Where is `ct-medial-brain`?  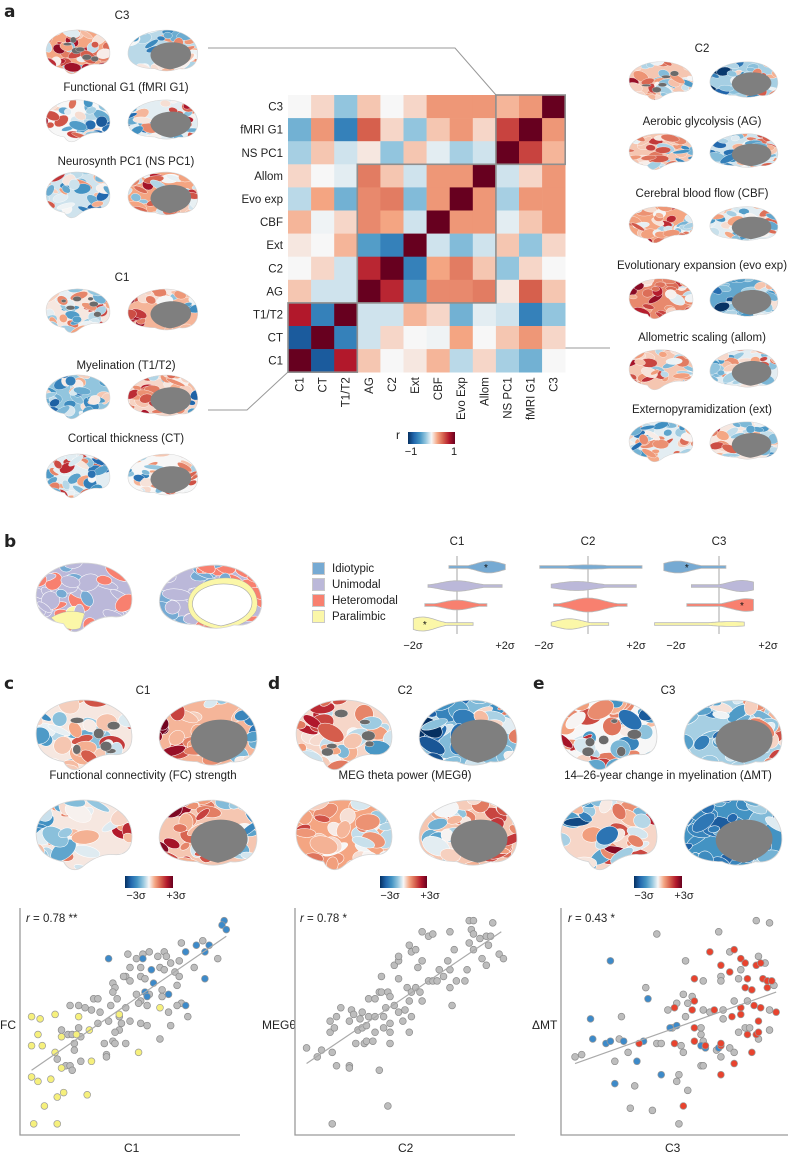
ct-medial-brain is located at coordinates (162, 475).